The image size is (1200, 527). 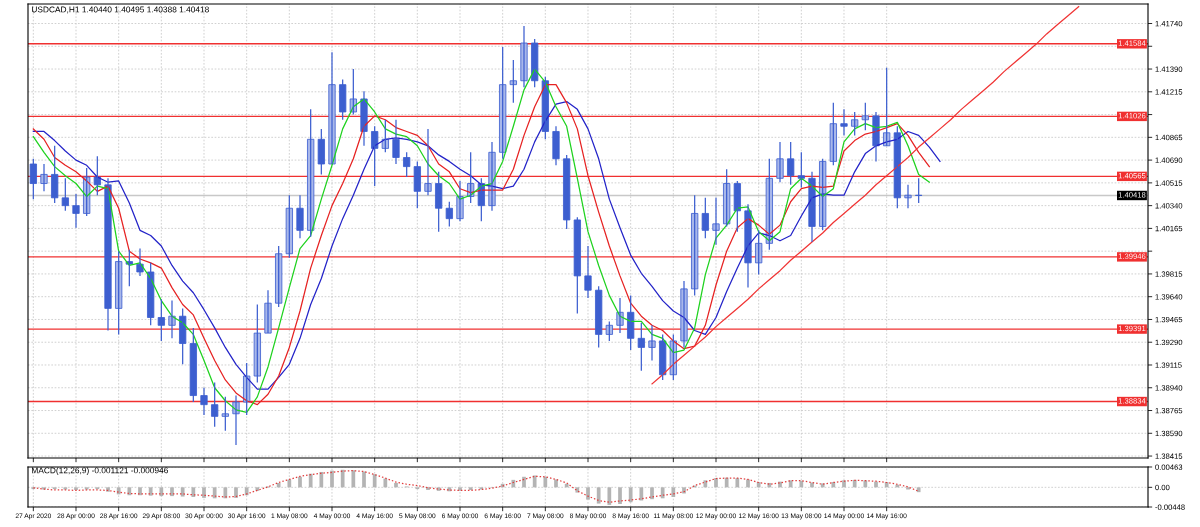 What do you see at coordinates (120, 10) in the screenshot?
I see `chart-title: USDCAD,H1 1.40440 1.40495 1.40388 1.40418` at bounding box center [120, 10].